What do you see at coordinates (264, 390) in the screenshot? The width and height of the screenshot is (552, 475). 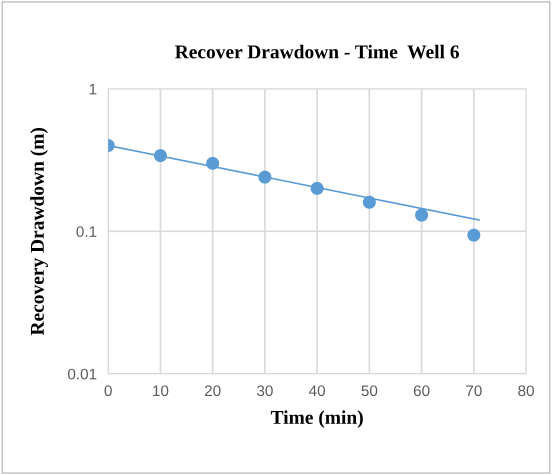 I see `x-tick-label: 30` at bounding box center [264, 390].